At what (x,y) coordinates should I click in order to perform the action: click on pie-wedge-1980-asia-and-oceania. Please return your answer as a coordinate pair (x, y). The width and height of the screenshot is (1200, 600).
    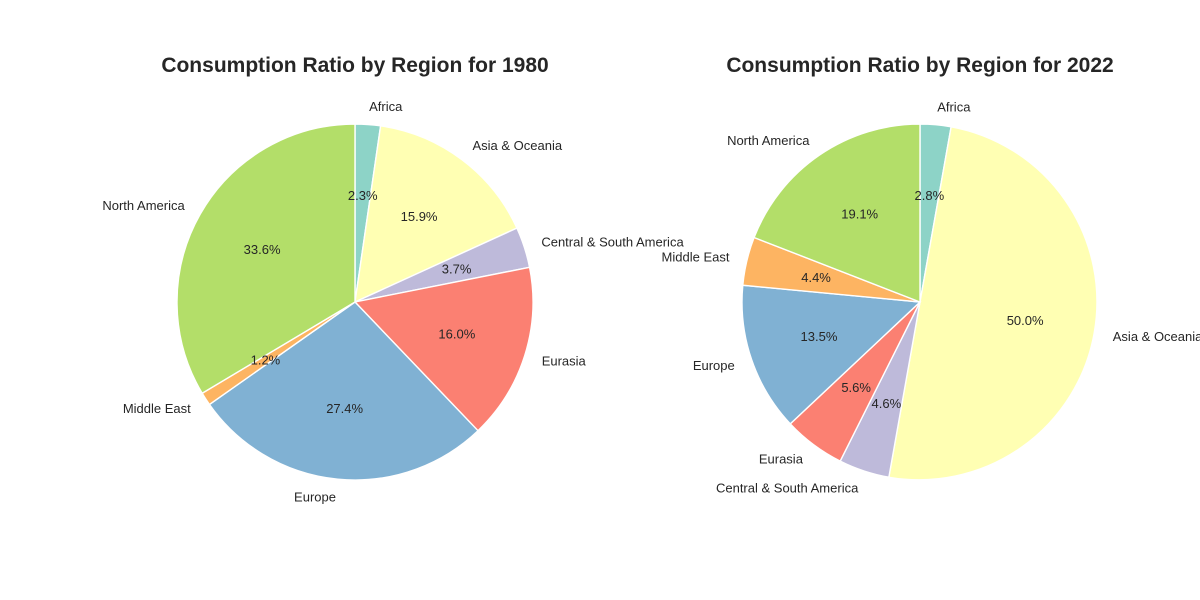
    Looking at the image, I should click on (436, 214).